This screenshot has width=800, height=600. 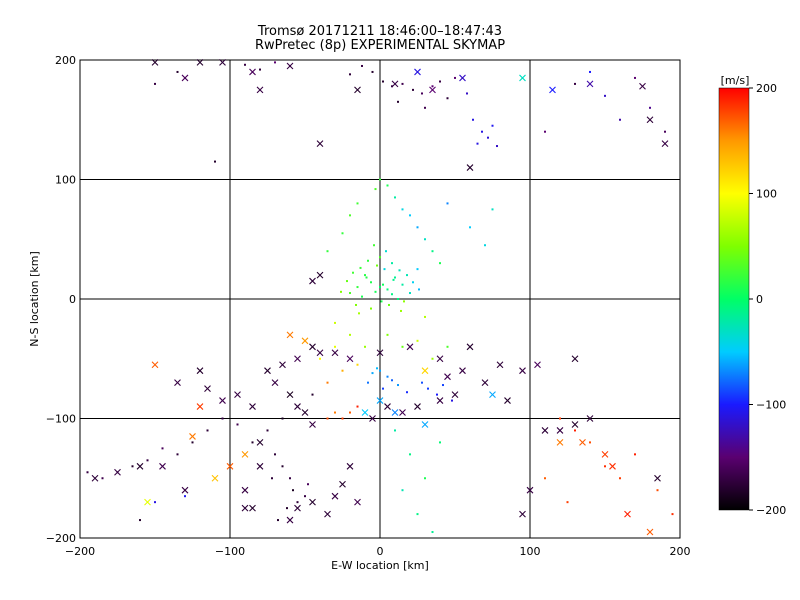 What do you see at coordinates (680, 551) in the screenshot?
I see `x-tick-label: 200` at bounding box center [680, 551].